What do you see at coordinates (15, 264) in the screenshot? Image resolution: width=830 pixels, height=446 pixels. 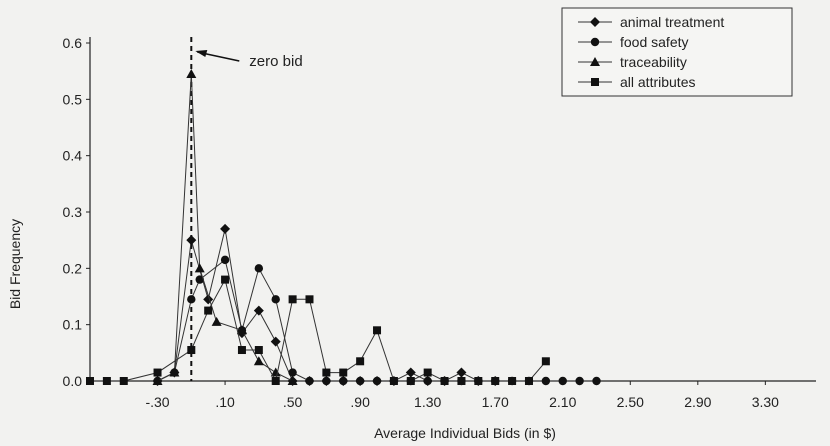 I see `y-axis-title: Bid Frequency` at bounding box center [15, 264].